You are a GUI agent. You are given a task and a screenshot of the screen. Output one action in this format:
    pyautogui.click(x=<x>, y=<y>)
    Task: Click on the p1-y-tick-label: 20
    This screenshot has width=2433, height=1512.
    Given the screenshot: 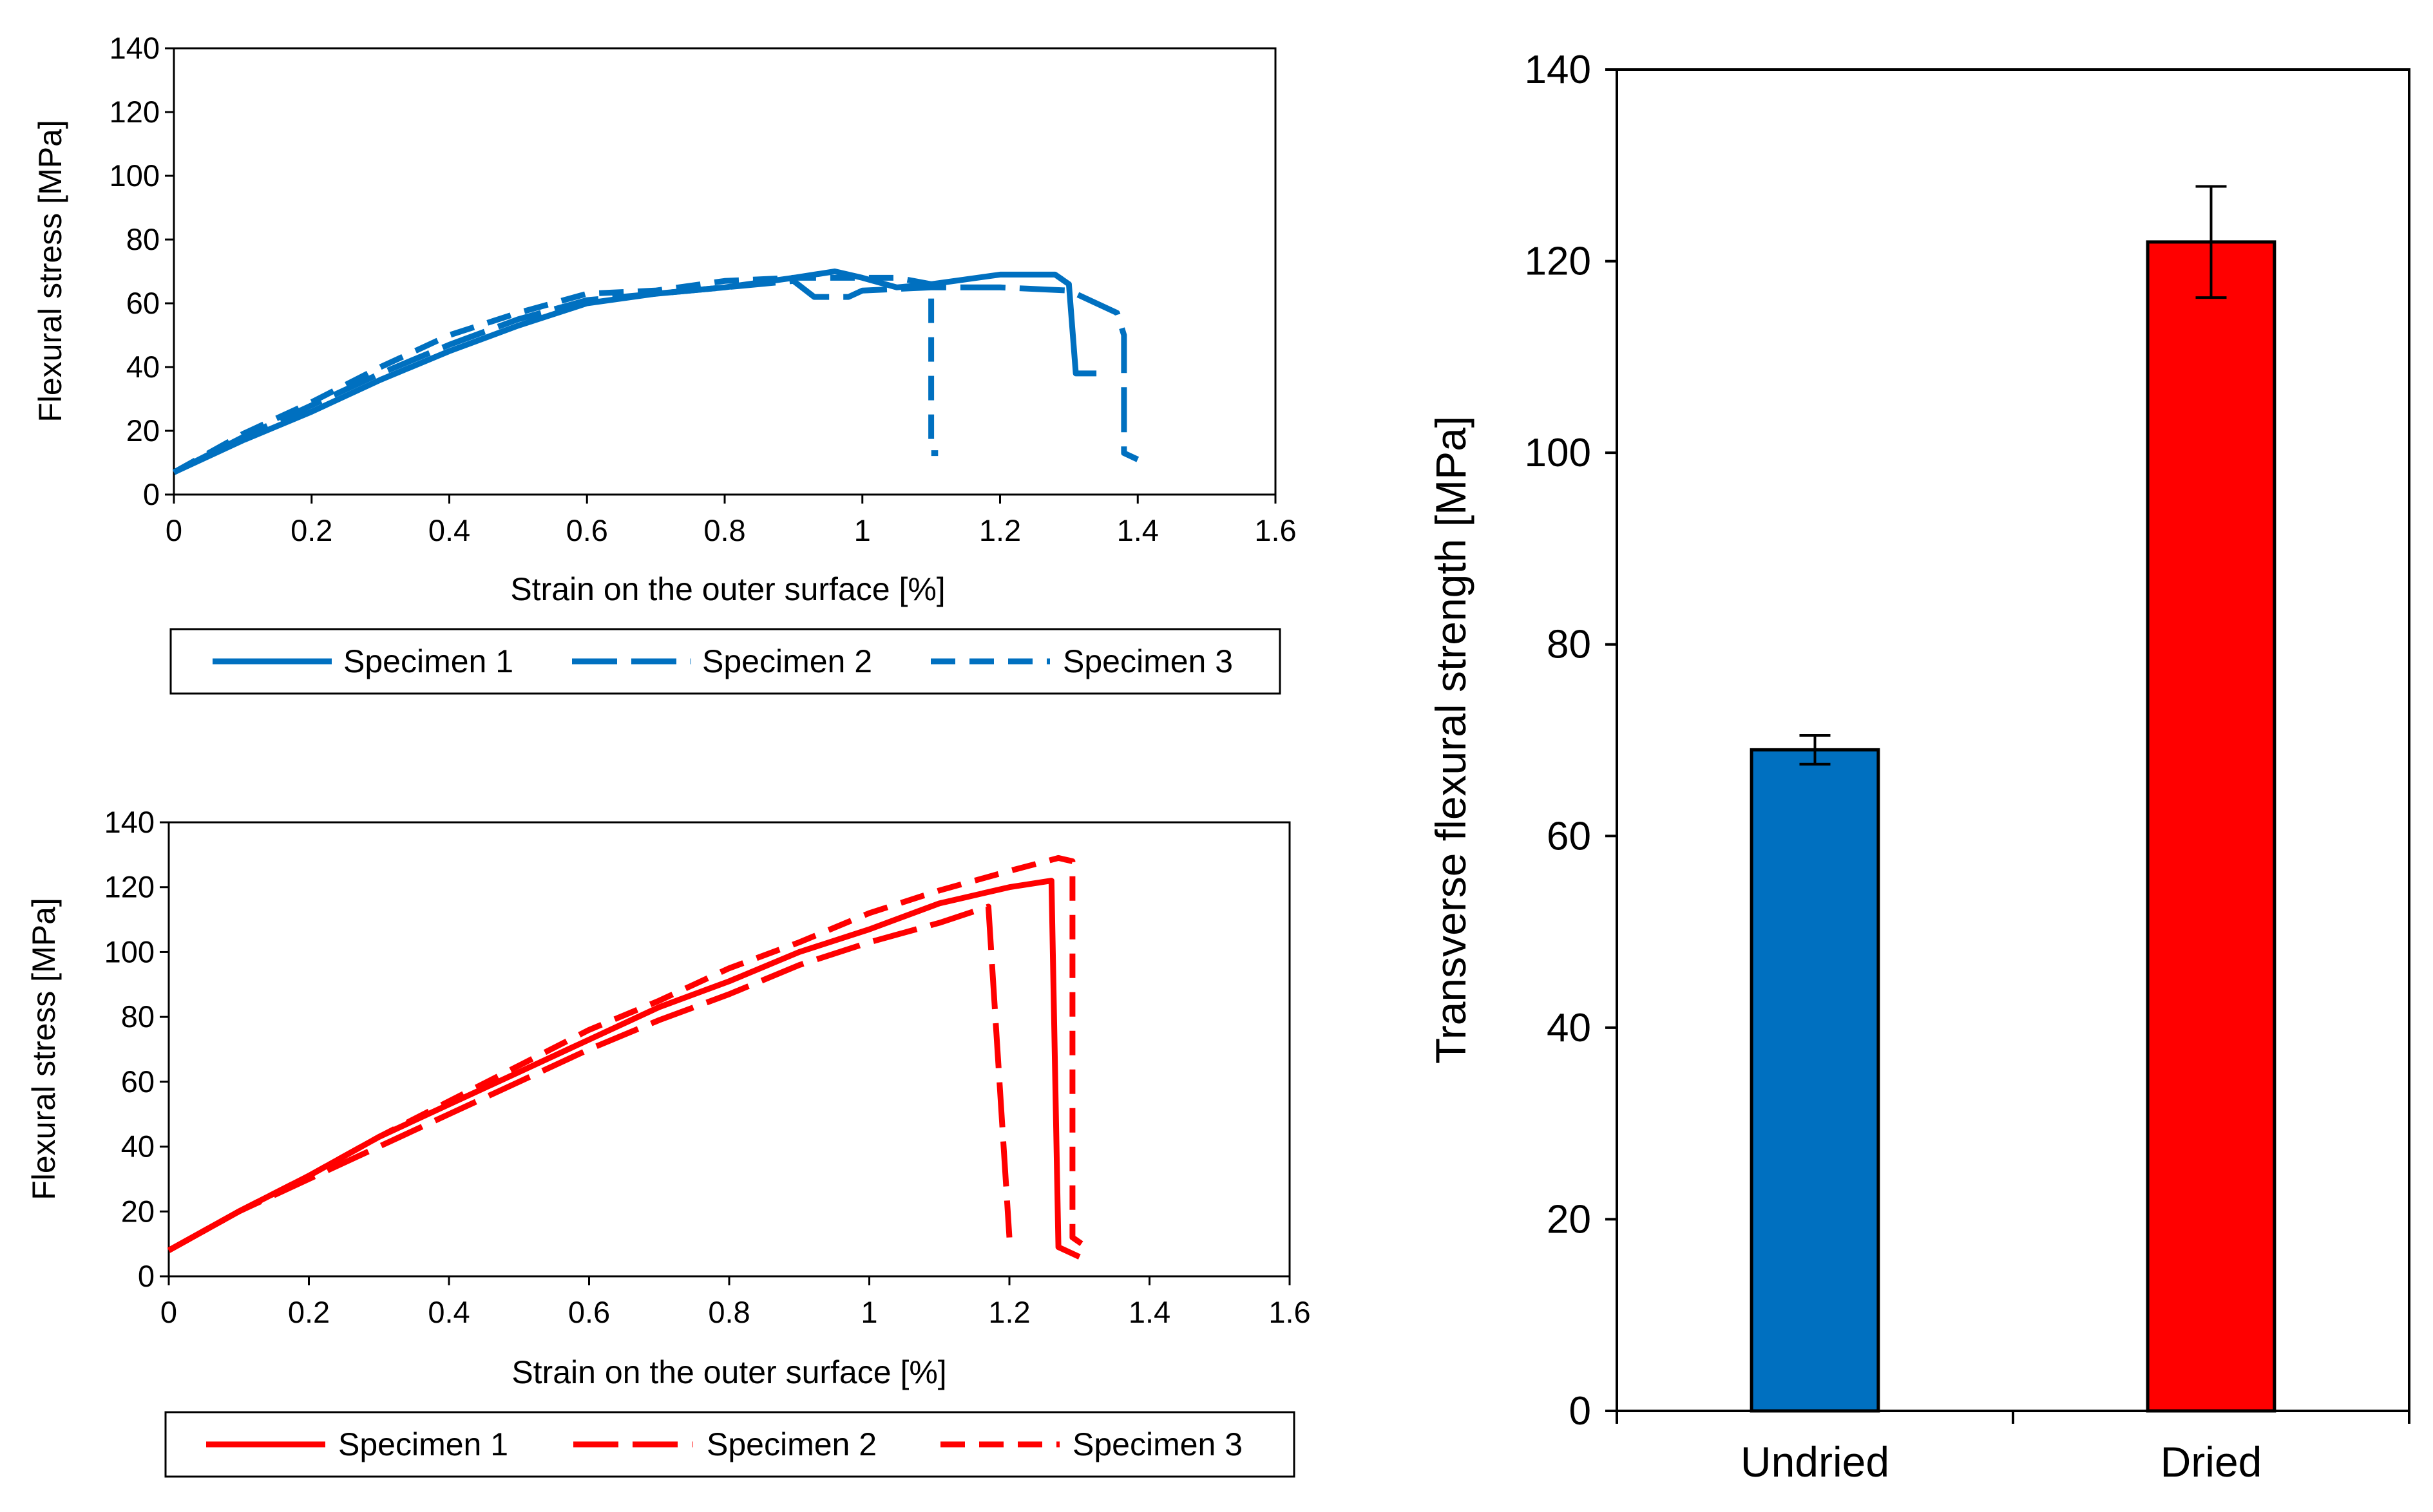 What is the action you would take?
    pyautogui.click(x=143, y=430)
    